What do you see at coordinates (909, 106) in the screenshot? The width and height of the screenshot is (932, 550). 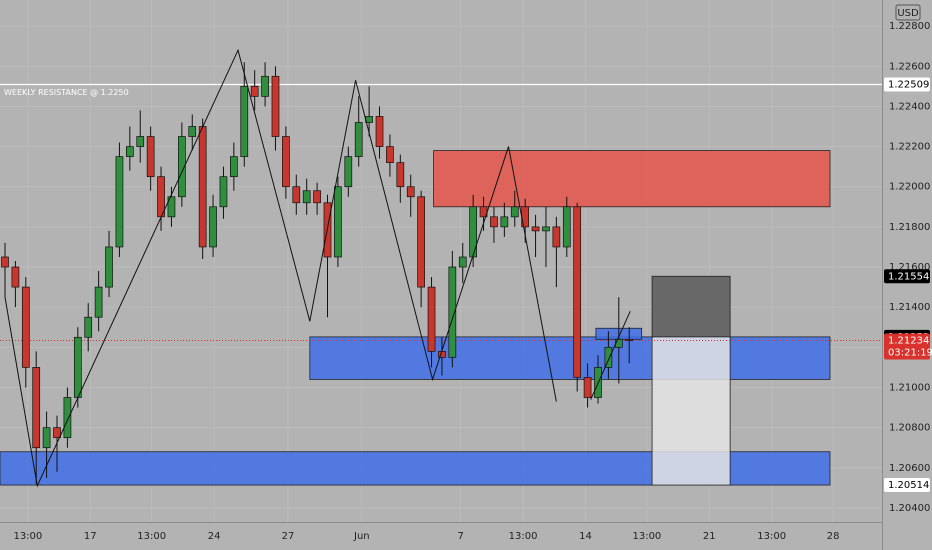 I see `y-tick-label: 1.22400` at bounding box center [909, 106].